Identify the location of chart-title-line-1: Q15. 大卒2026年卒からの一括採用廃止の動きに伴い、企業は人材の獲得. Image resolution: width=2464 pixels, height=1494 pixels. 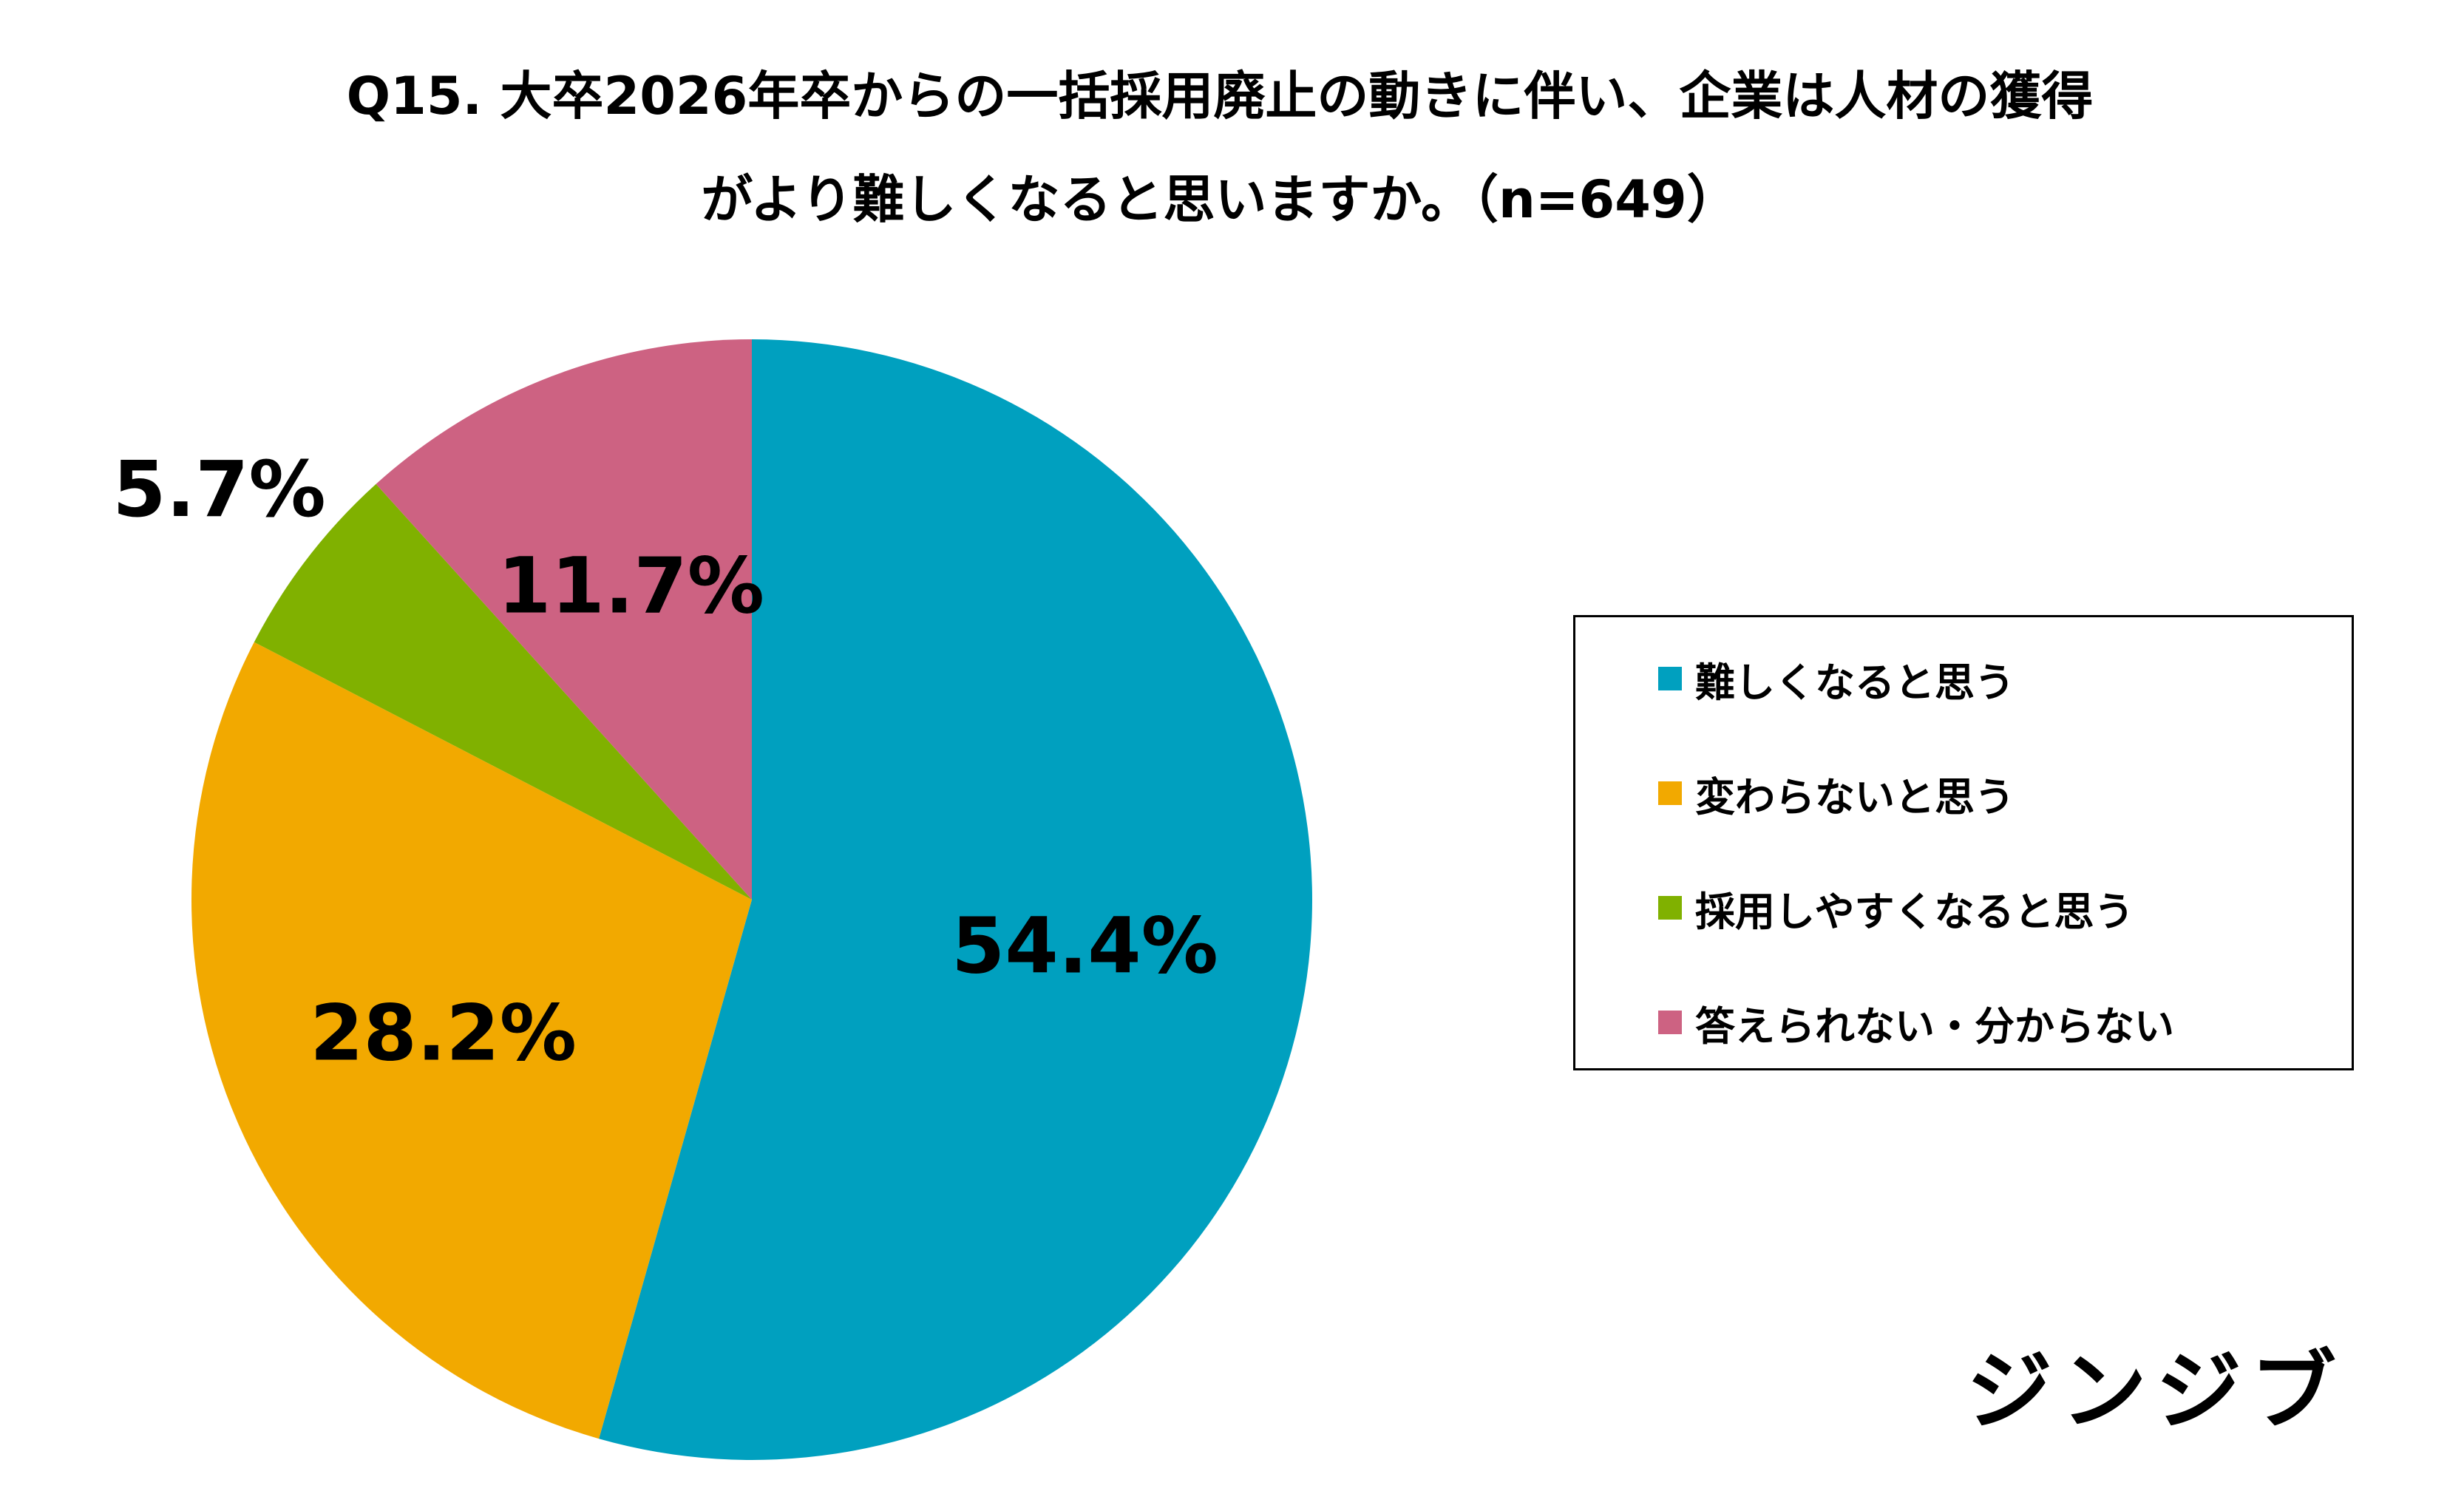
(1220, 96).